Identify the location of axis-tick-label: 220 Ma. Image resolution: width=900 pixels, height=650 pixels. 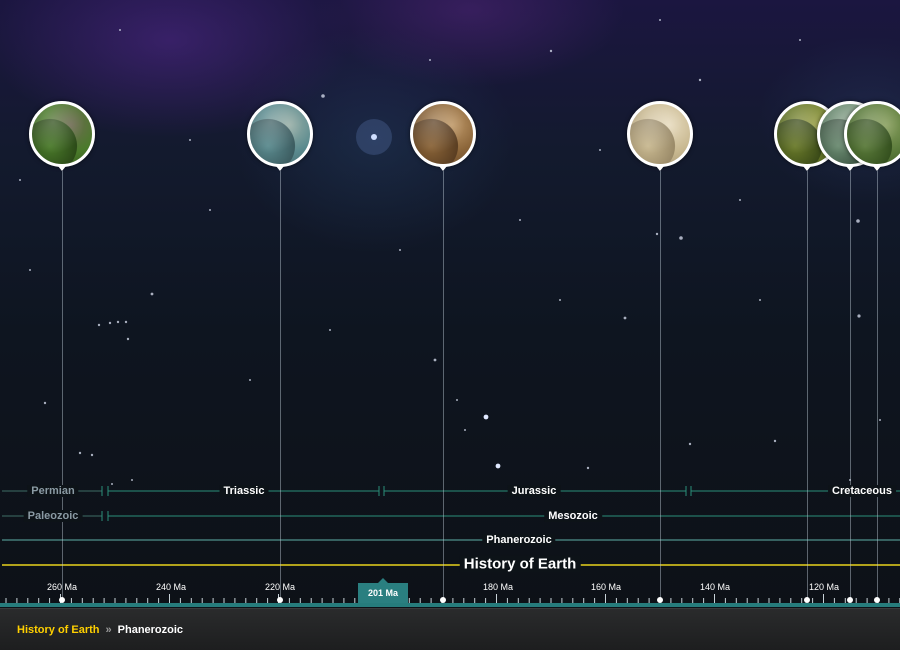
(280, 587).